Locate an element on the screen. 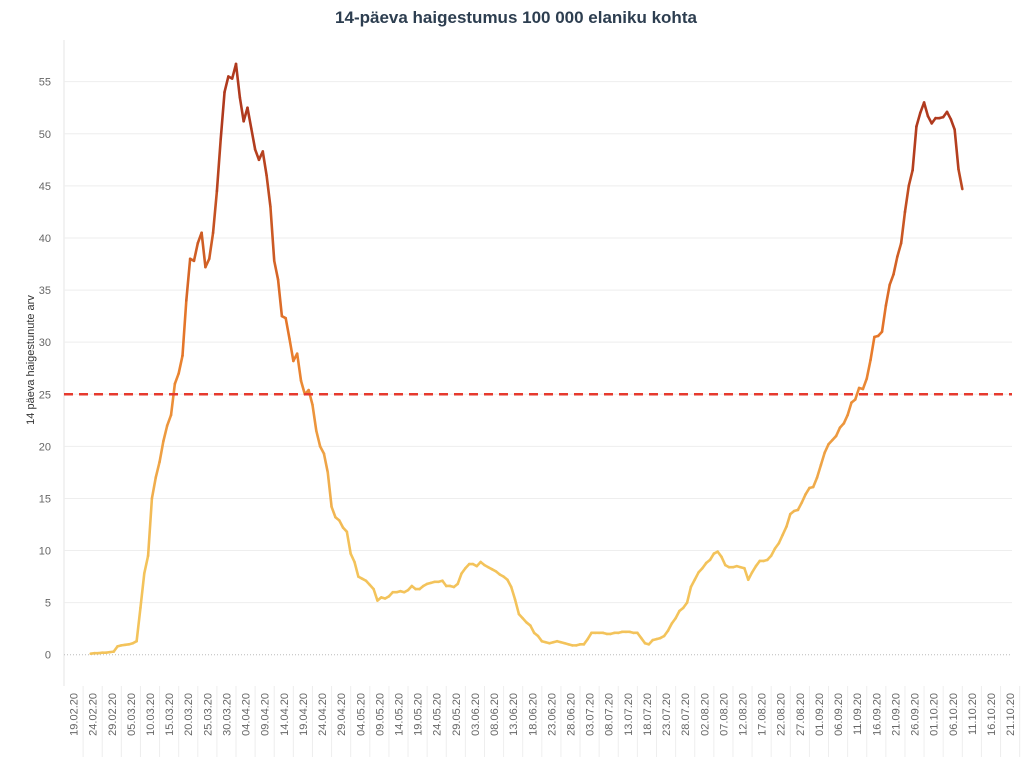  x-tick-label: 04.04.20 is located at coordinates (247, 714).